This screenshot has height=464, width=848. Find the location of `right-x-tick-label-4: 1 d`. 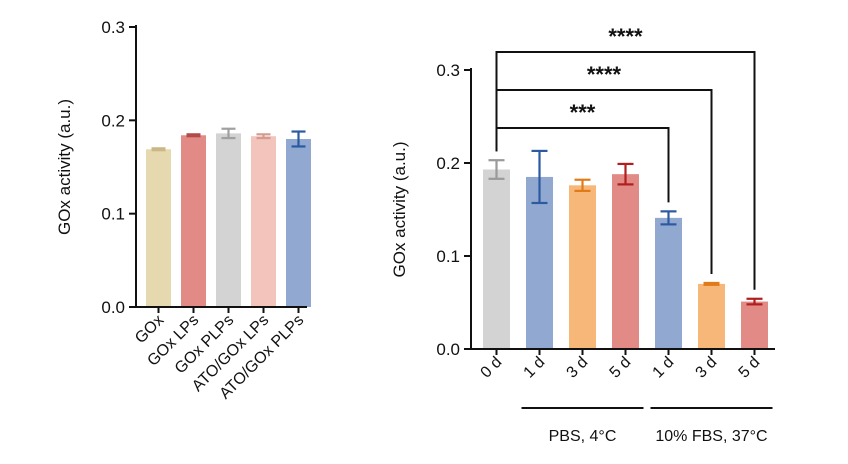

right-x-tick-label-4: 1 d is located at coordinates (664, 368).